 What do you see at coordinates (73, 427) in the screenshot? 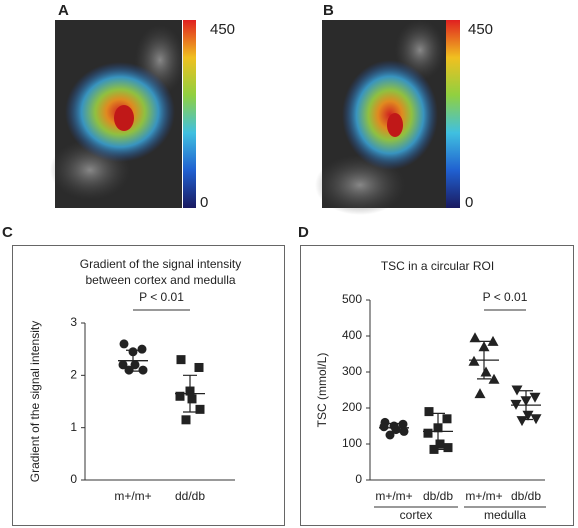
I see `y-tick-label: 1` at bounding box center [73, 427].